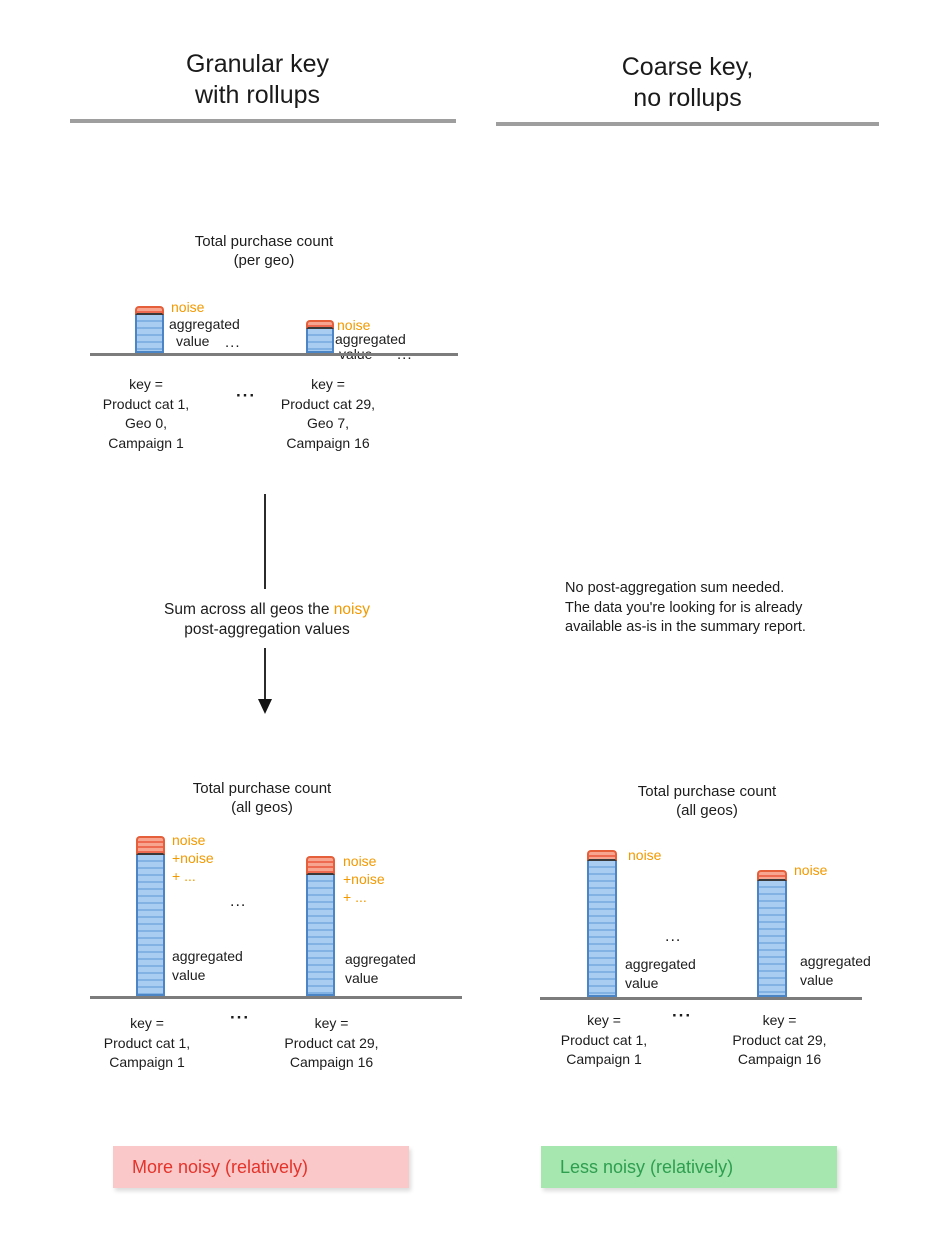 The image size is (949, 1249). I want to click on verdict-text: More noisy (relatively), so click(220, 1166).